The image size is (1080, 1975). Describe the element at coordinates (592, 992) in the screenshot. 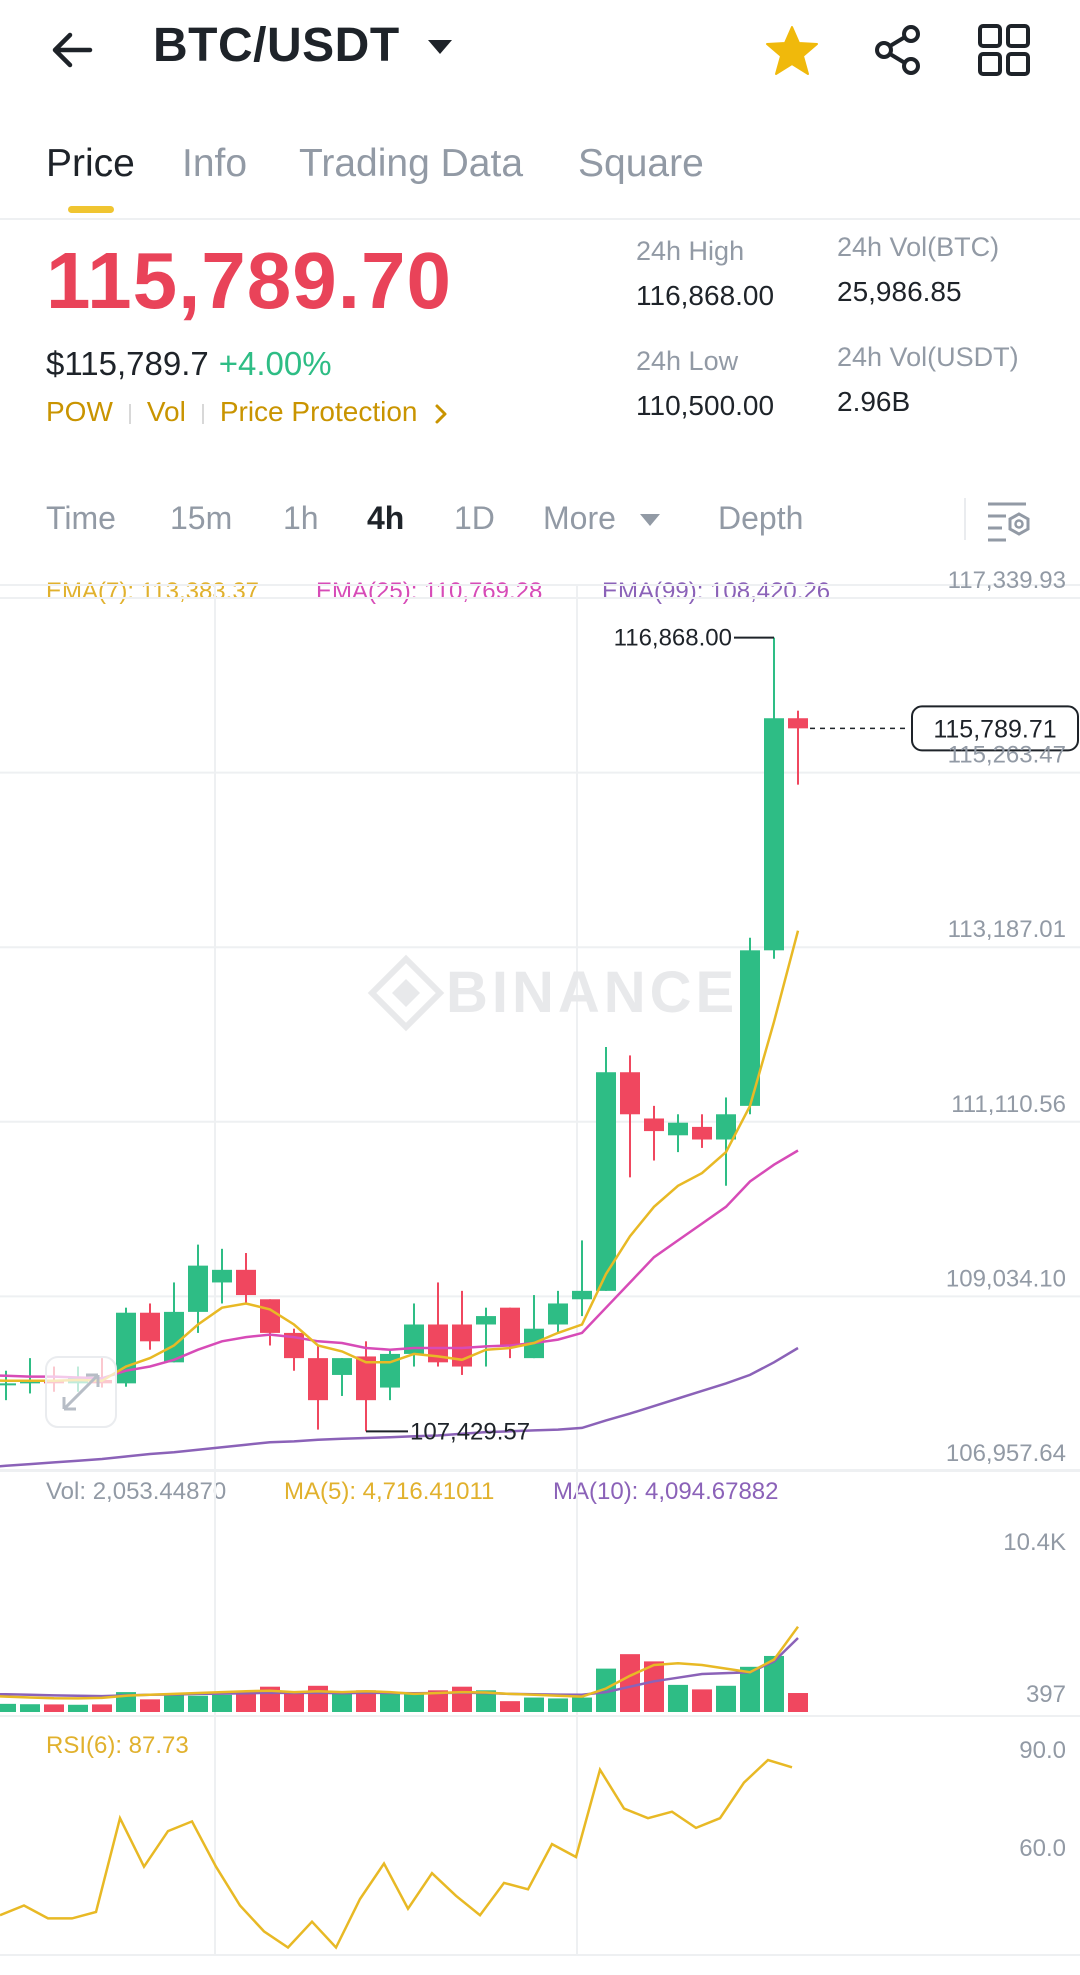

I see `watermark-text: BINANCE` at that location.